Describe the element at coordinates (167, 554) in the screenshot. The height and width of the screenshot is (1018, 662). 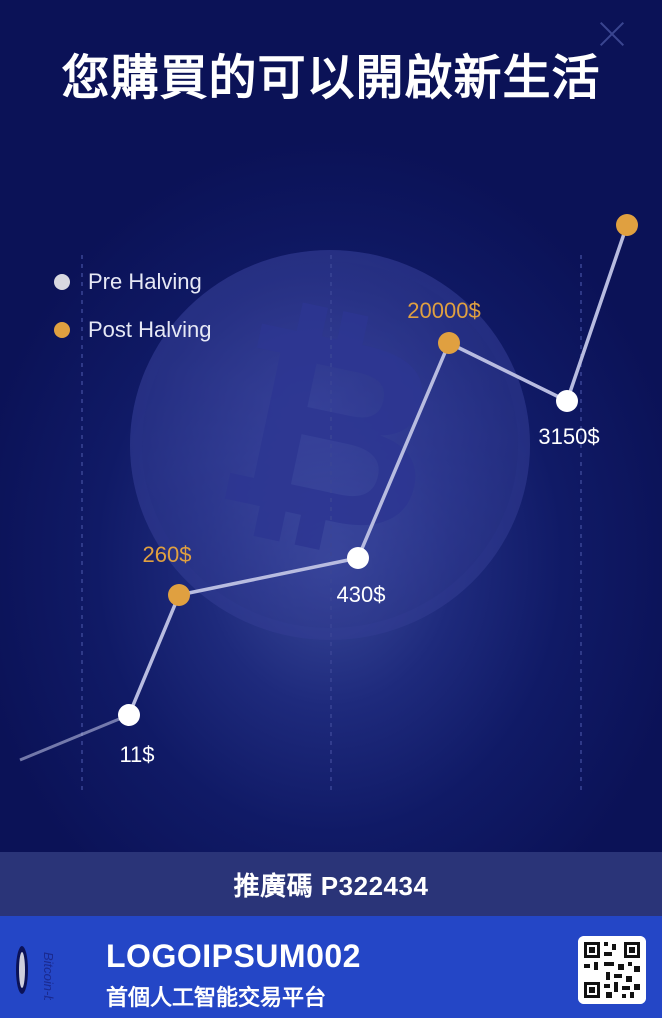
I see `data-label: 260$` at that location.